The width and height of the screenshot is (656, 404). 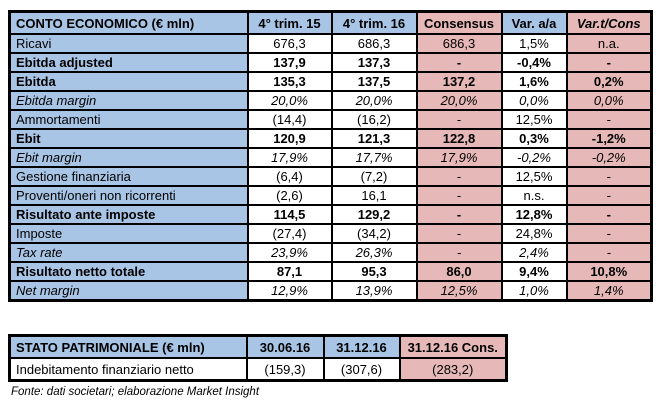 I want to click on cell-value: (283,2), so click(x=453, y=369).